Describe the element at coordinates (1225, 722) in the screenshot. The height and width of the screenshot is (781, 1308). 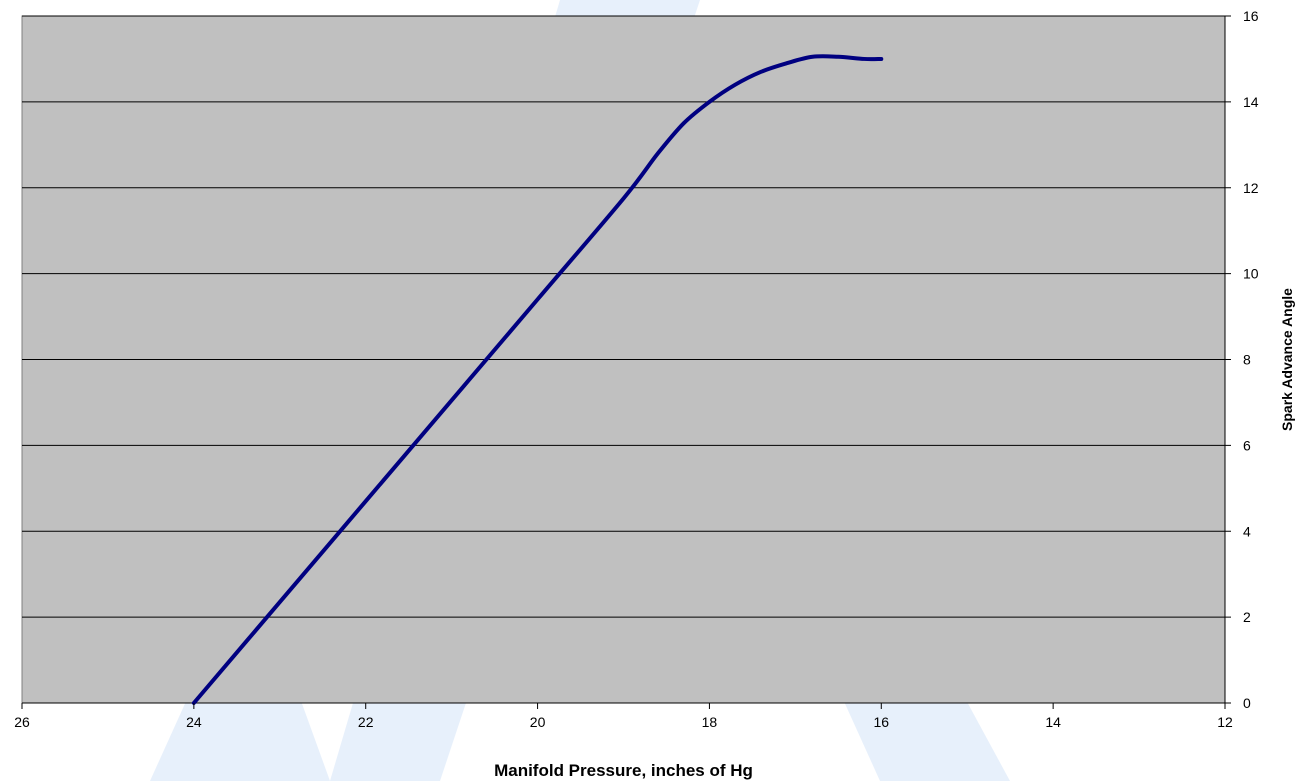
I see `x-tick-label: 12` at that location.